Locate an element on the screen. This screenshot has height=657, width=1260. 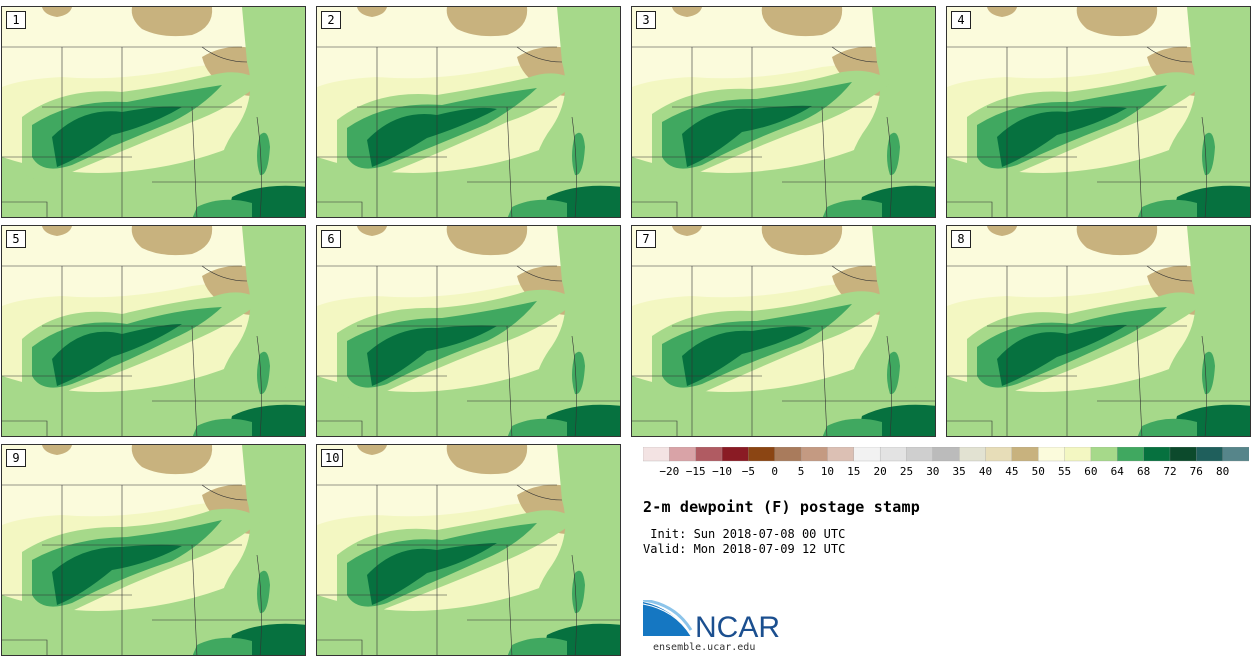
chart-title: 2-m dewpoint (F) postage stamp is located at coordinates (781, 507).